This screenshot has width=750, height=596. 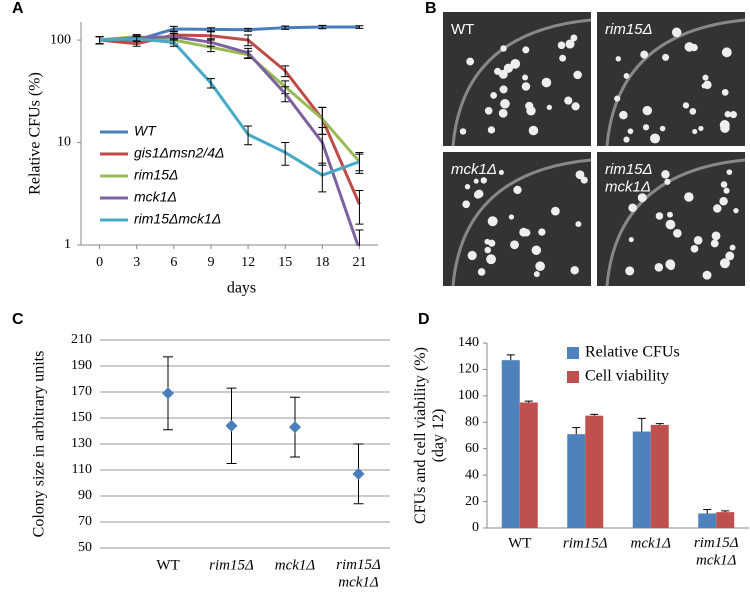 I want to click on legend-label: rim15Δmck1Δ, so click(x=177, y=219).